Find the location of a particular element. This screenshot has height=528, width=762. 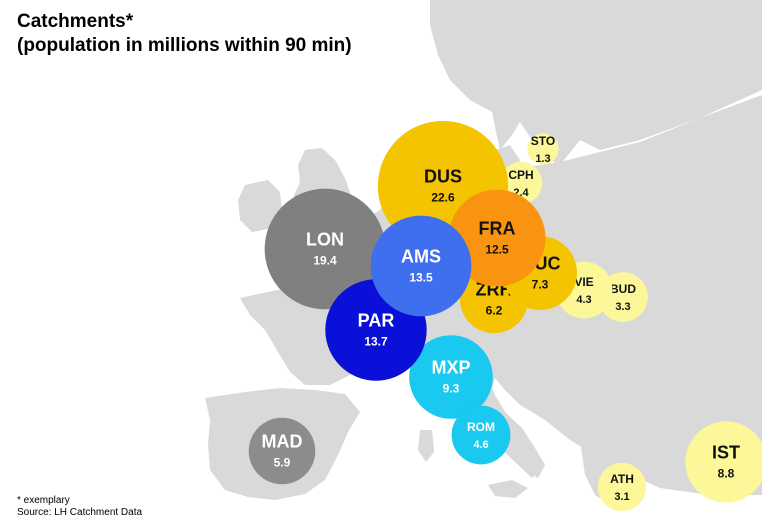

bubble-circle-mxp is located at coordinates (451, 377).